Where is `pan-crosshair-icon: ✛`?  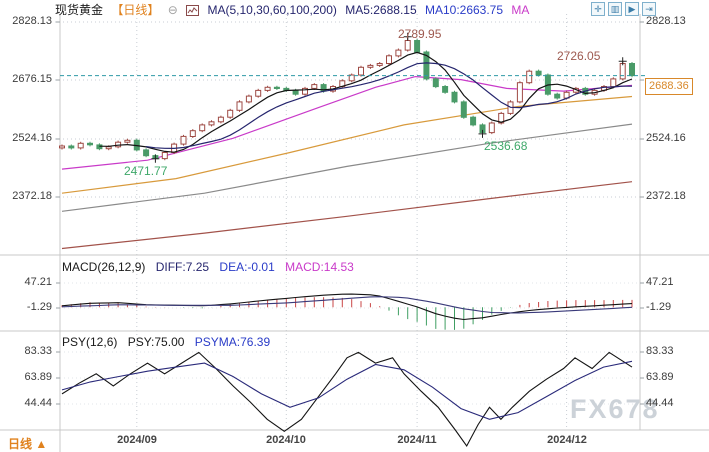 pan-crosshair-icon: ✛ is located at coordinates (598, 9).